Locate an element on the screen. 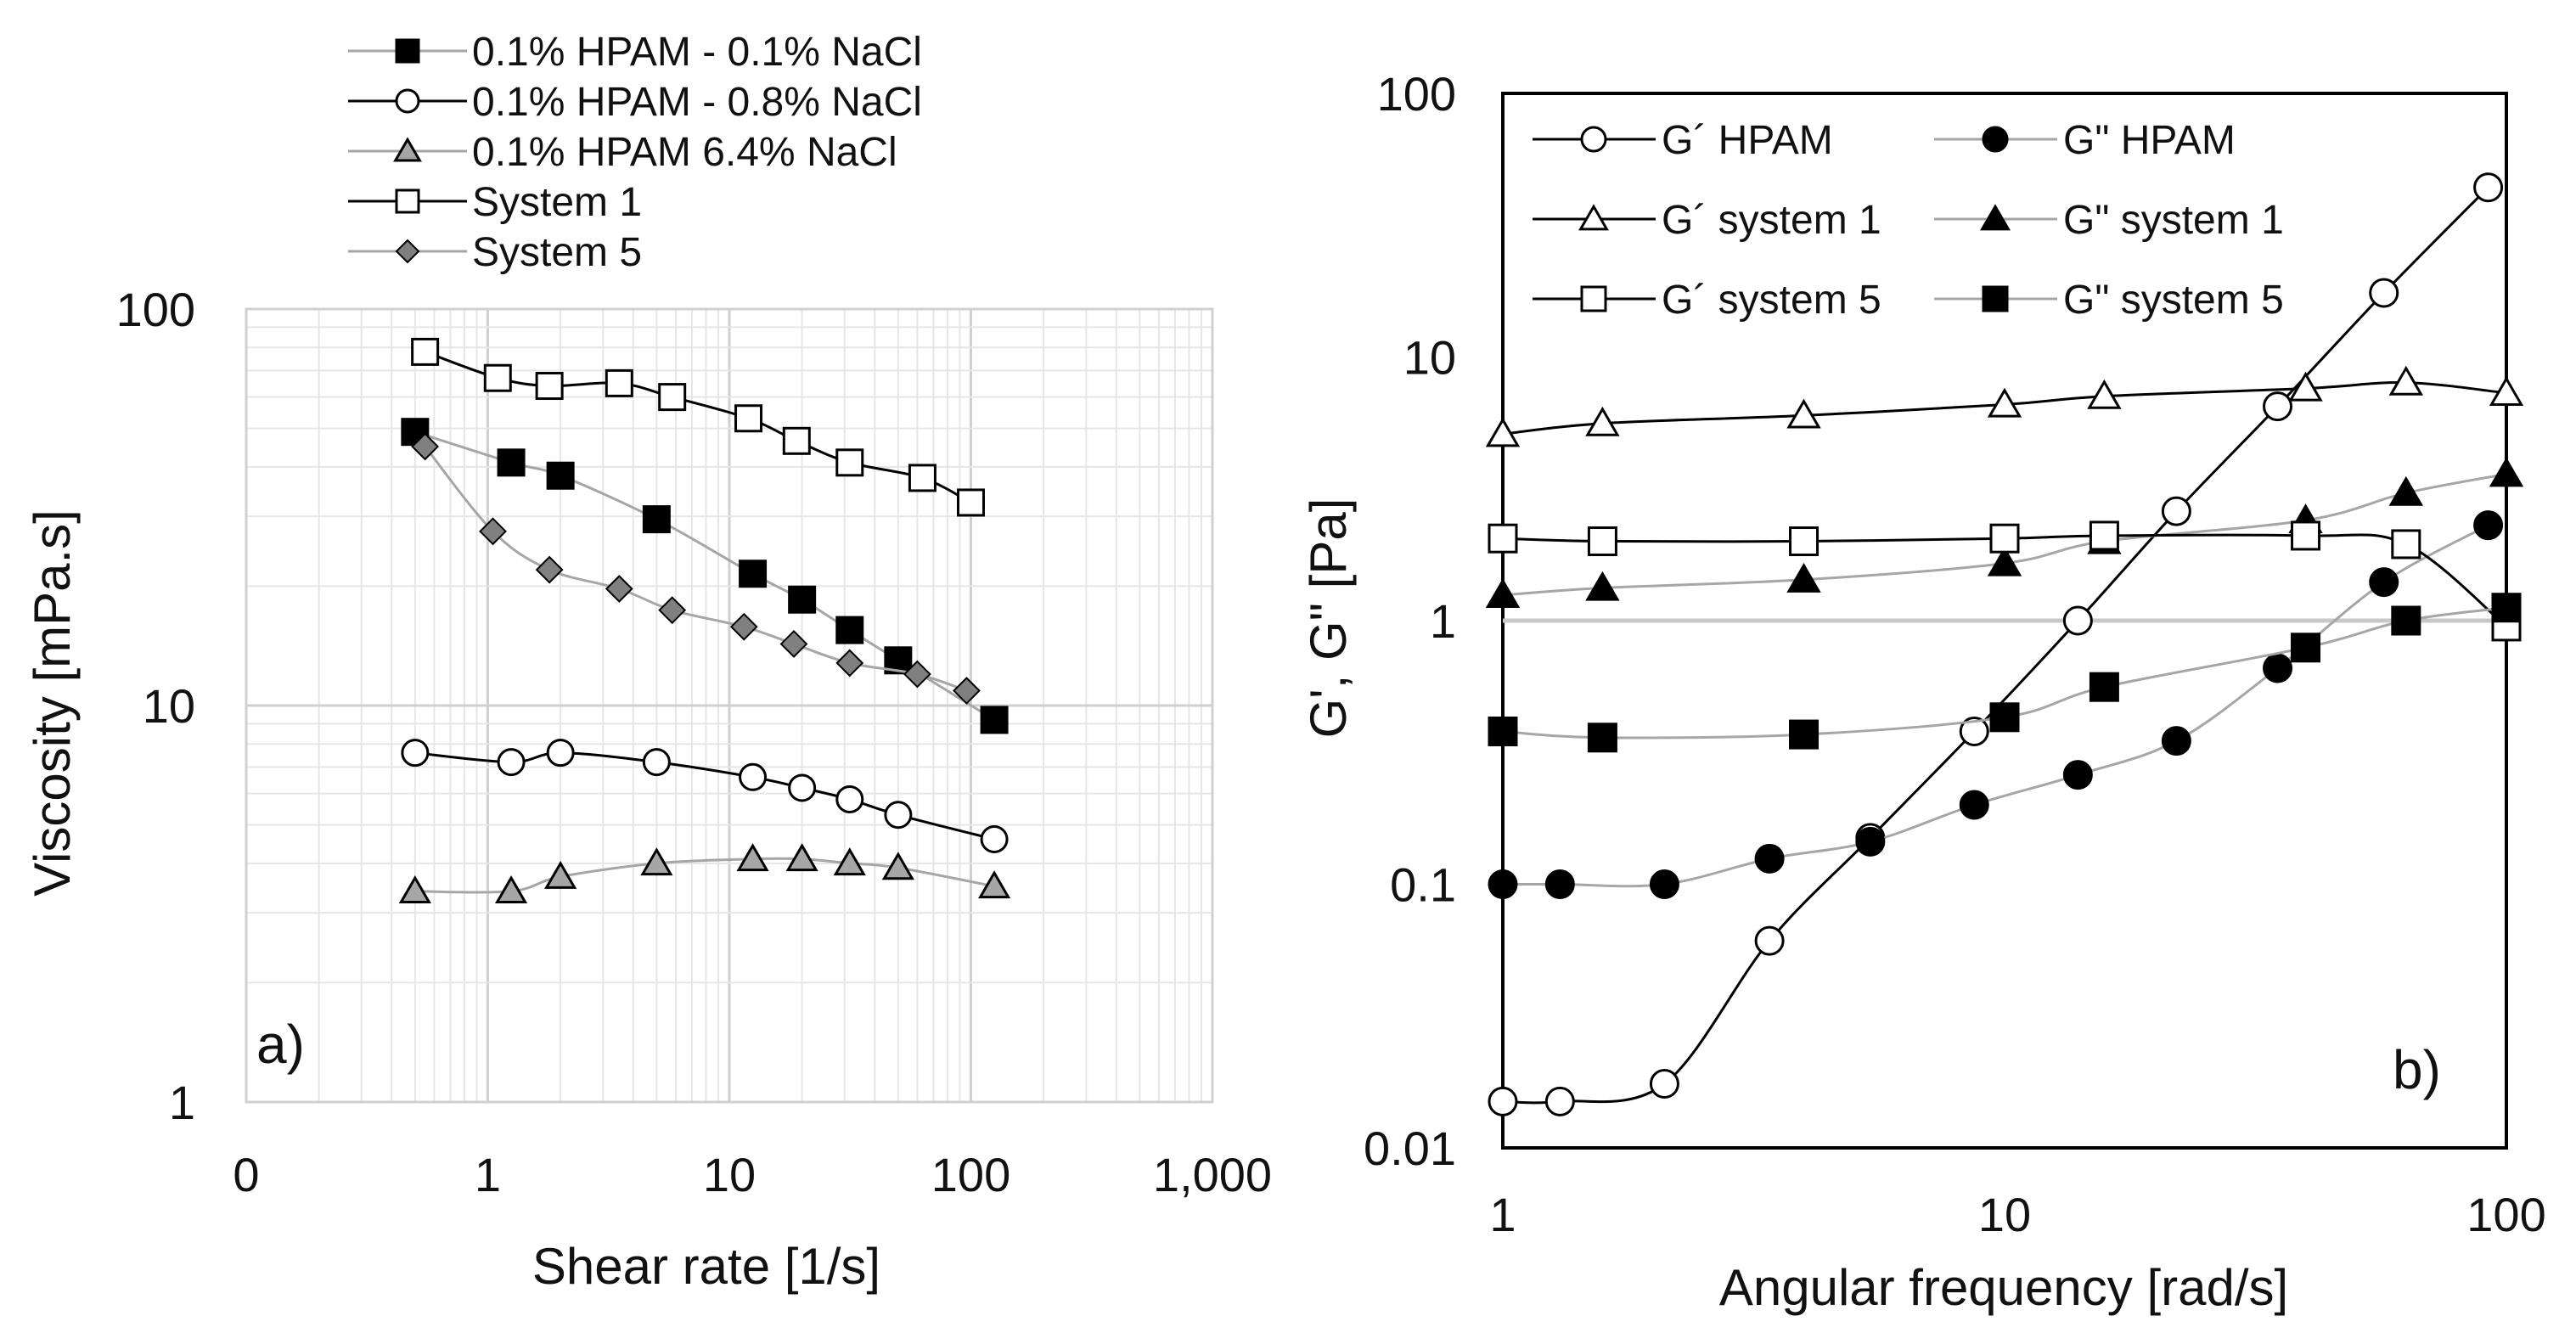  legend-label: System 1 is located at coordinates (557, 202).